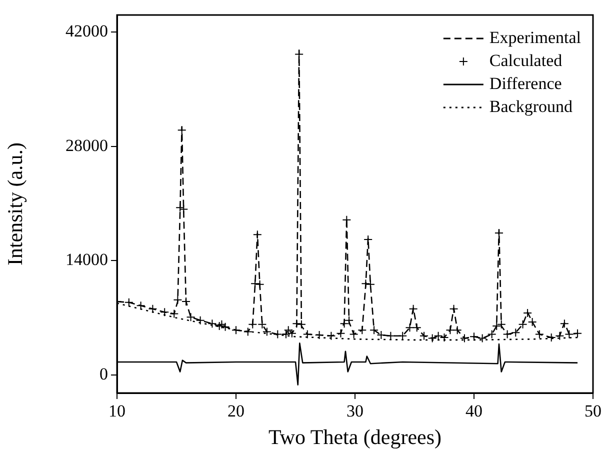 The image size is (610, 455). I want to click on x-tick-label: 30, so click(355, 411).